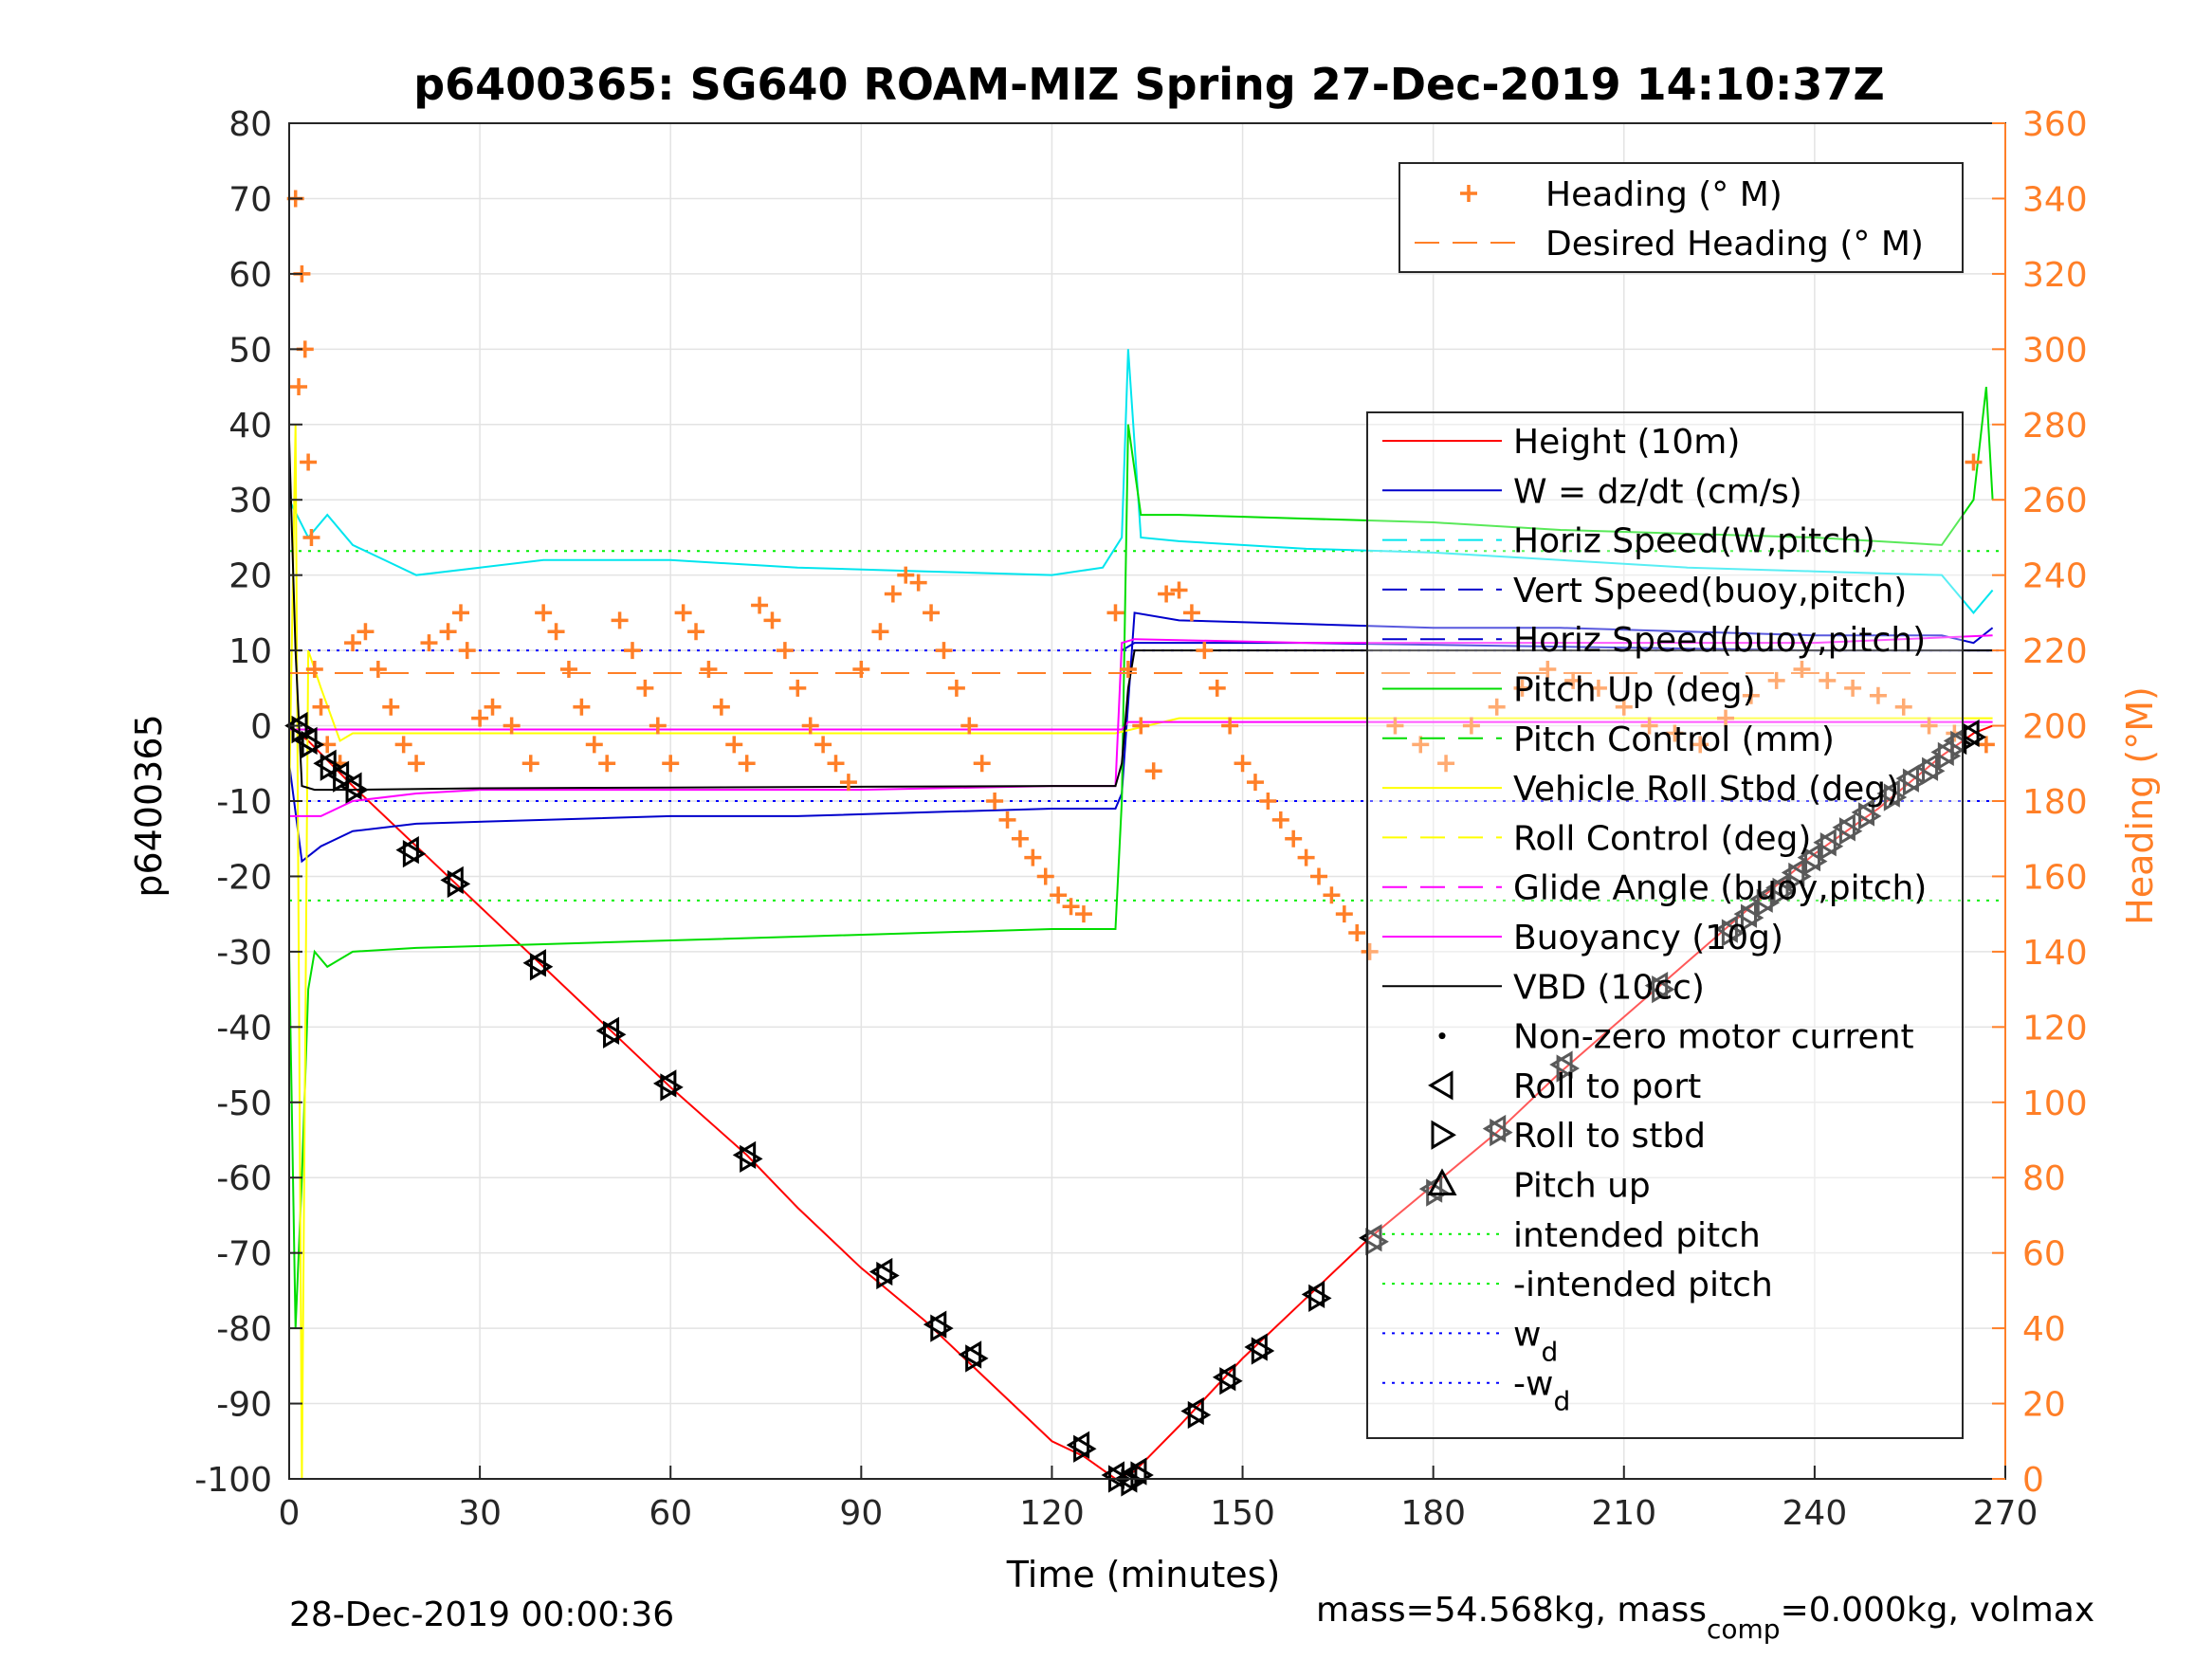  What do you see at coordinates (2140, 805) in the screenshot?
I see `y2-axis-label: Heading (°M)` at bounding box center [2140, 805].